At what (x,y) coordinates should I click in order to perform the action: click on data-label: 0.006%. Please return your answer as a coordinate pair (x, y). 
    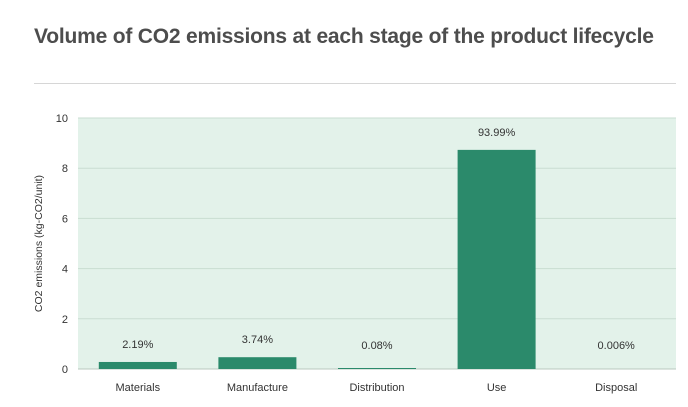
    Looking at the image, I should click on (617, 346).